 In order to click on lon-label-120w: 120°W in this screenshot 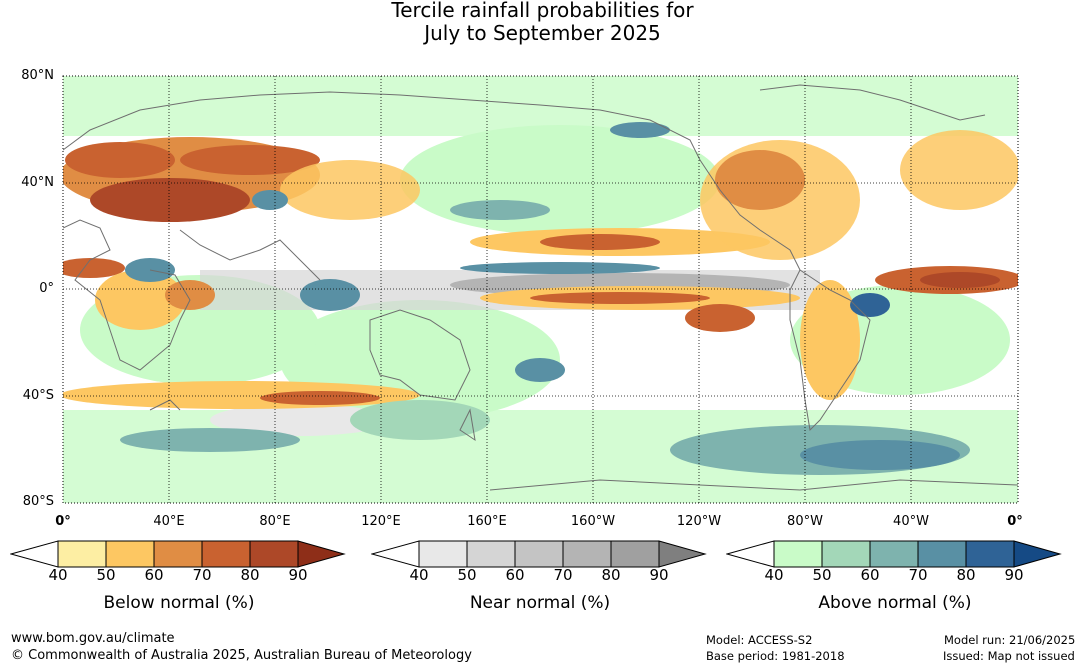, I will do `click(699, 521)`.